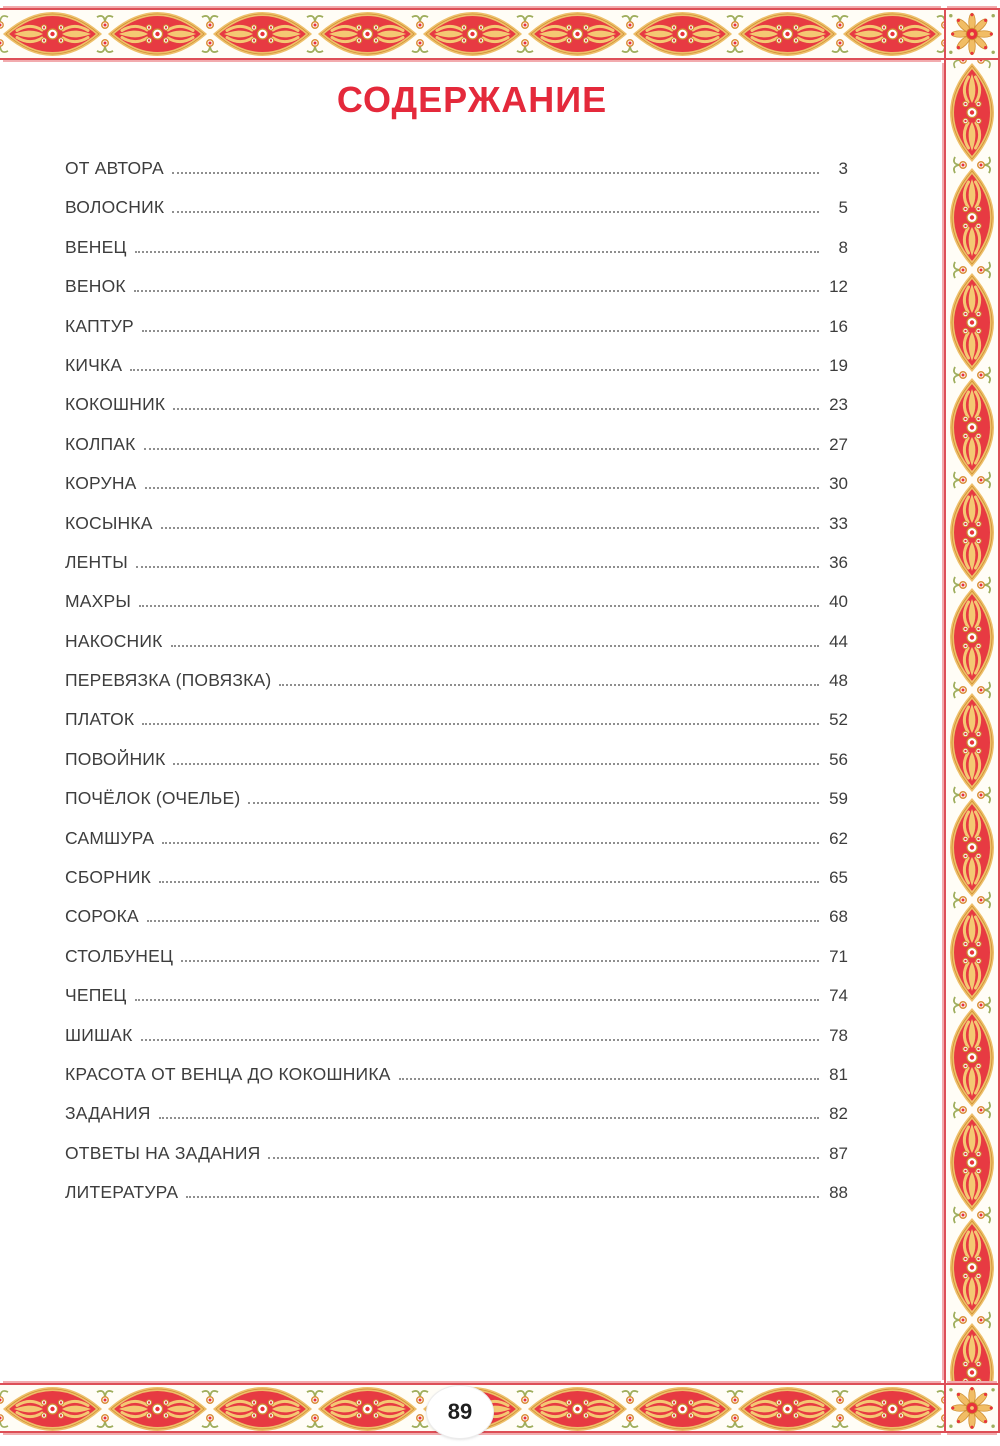  Describe the element at coordinates (456, 768) in the screenshot. I see `toc-row: ПОВОЙНИК 56` at that location.